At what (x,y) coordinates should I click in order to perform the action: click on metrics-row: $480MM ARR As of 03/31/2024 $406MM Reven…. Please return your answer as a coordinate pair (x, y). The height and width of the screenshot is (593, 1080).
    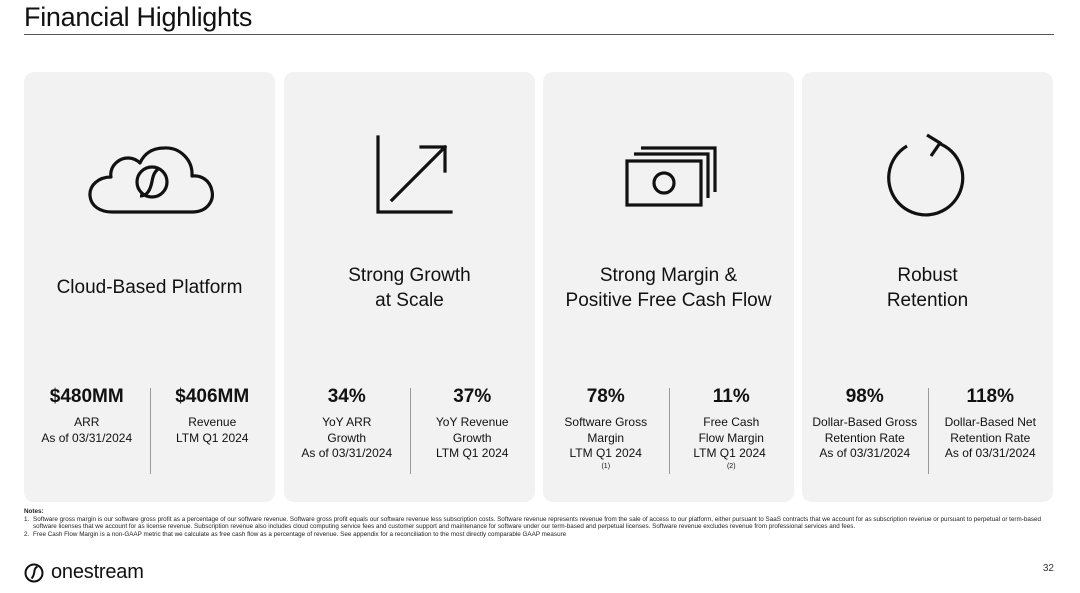
    Looking at the image, I should click on (149, 430).